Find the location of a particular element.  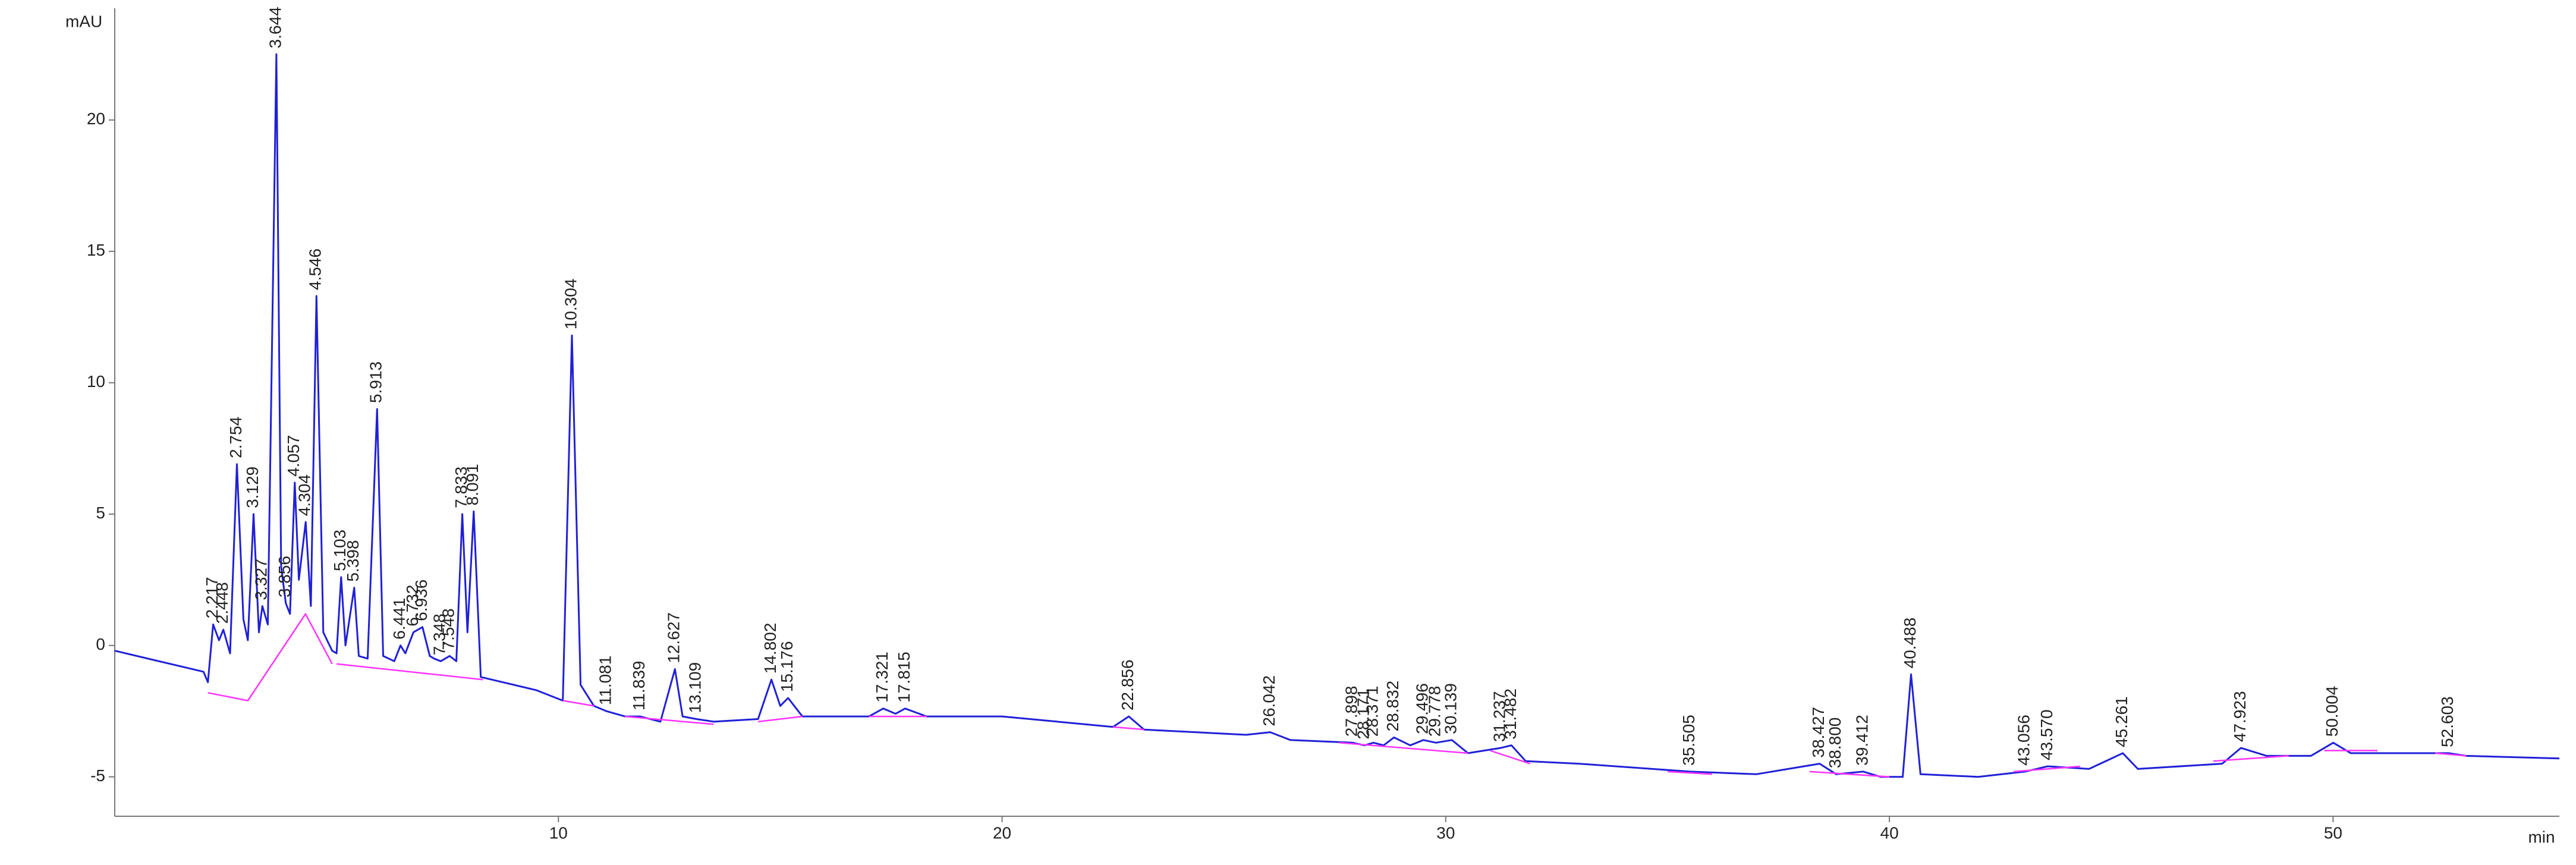

peak-label: 3.327 is located at coordinates (261, 579).